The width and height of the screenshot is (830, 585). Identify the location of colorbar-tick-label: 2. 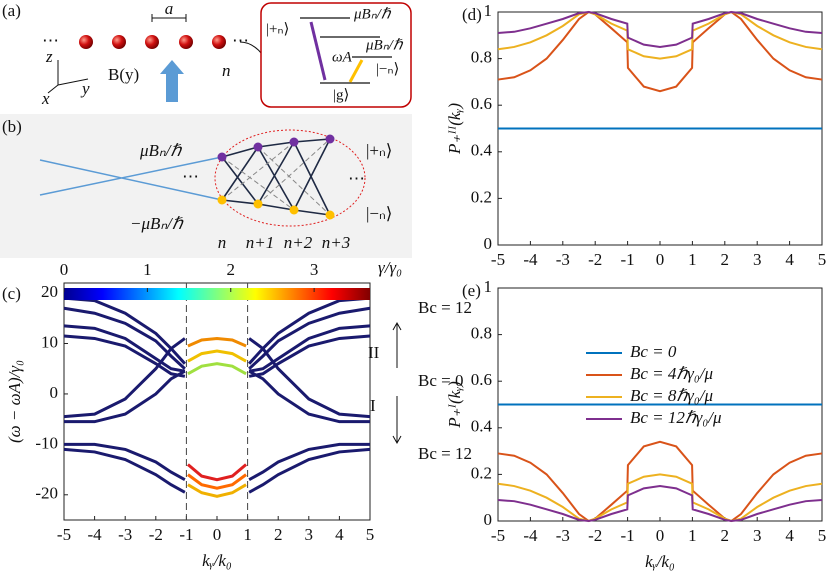
(231, 269).